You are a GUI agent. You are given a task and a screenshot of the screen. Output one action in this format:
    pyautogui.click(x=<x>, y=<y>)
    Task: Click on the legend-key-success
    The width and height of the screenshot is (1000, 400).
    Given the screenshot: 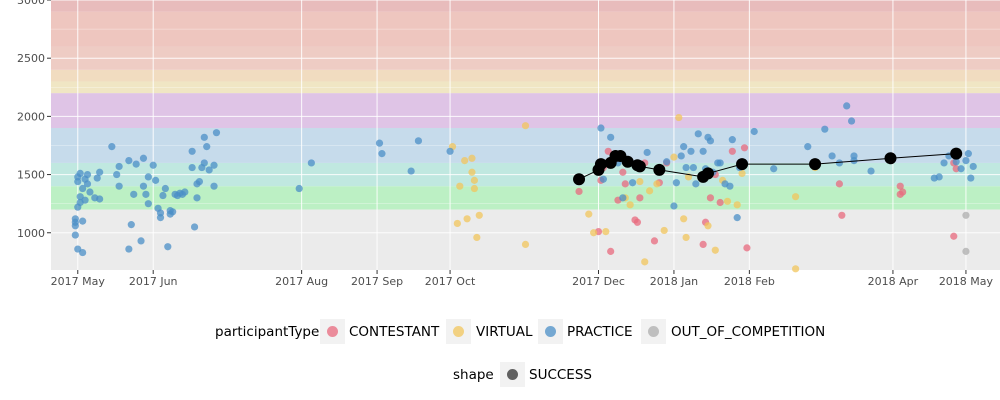 What is the action you would take?
    pyautogui.click(x=512, y=374)
    